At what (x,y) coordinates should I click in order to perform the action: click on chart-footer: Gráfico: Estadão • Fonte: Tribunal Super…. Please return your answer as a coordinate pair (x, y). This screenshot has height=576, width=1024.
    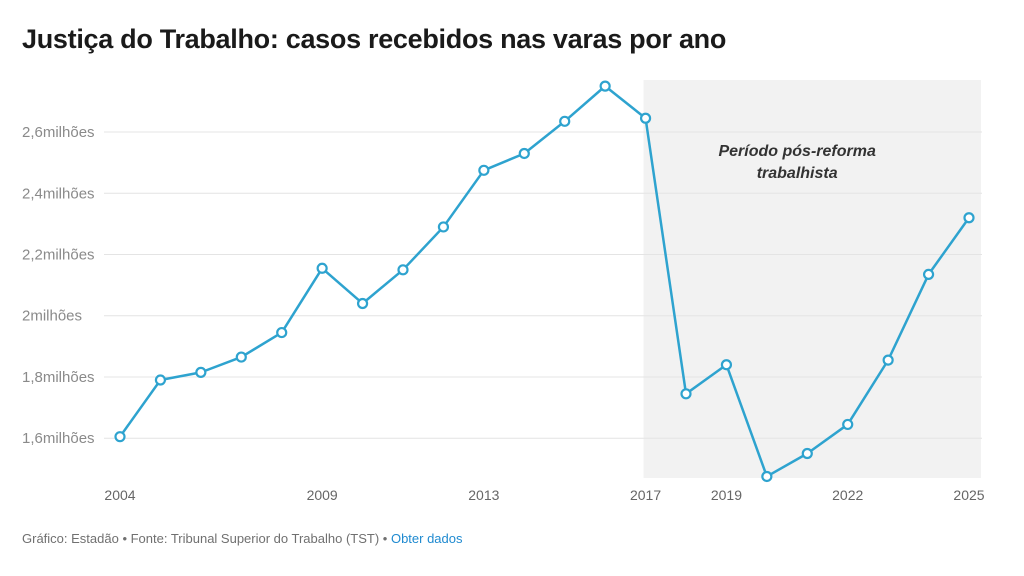
    Looking at the image, I should click on (242, 538).